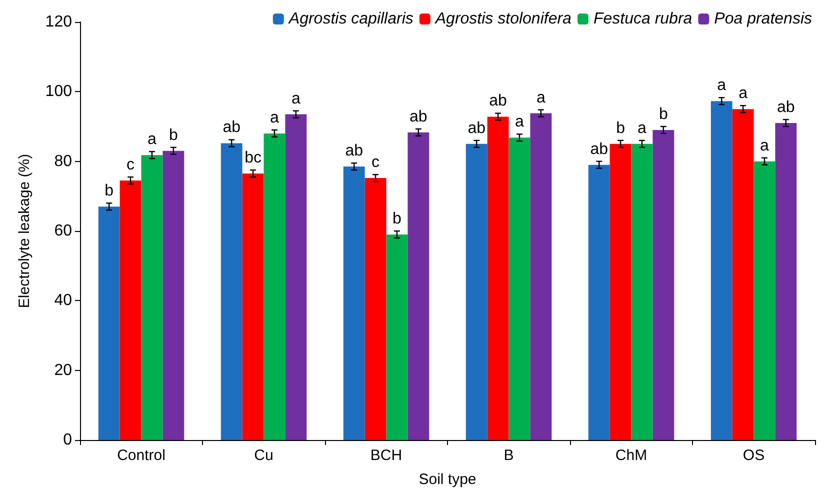  Describe the element at coordinates (386, 455) in the screenshot. I see `x-tick-label: BCH` at that location.